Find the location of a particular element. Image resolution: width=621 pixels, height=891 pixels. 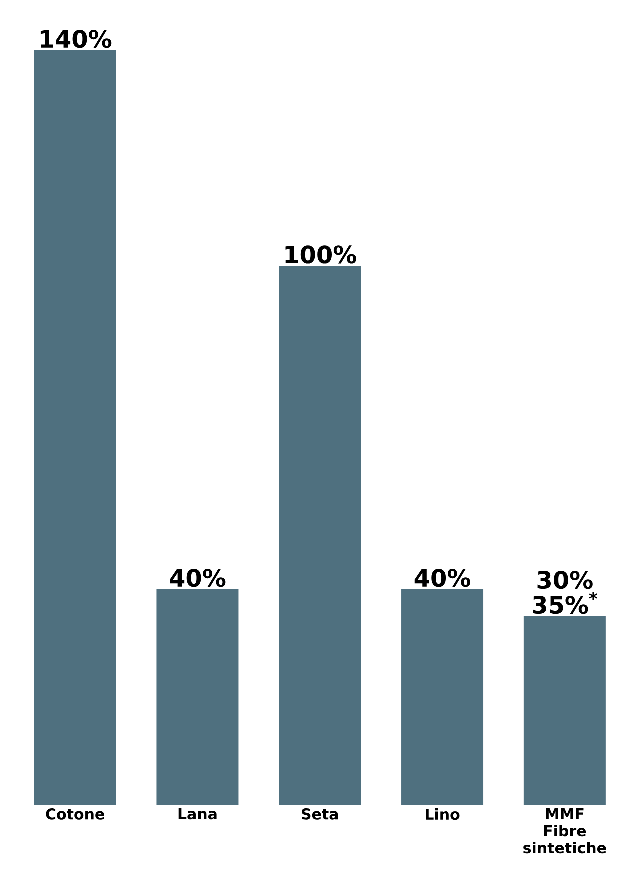

x-tick-label: Lino is located at coordinates (443, 814).